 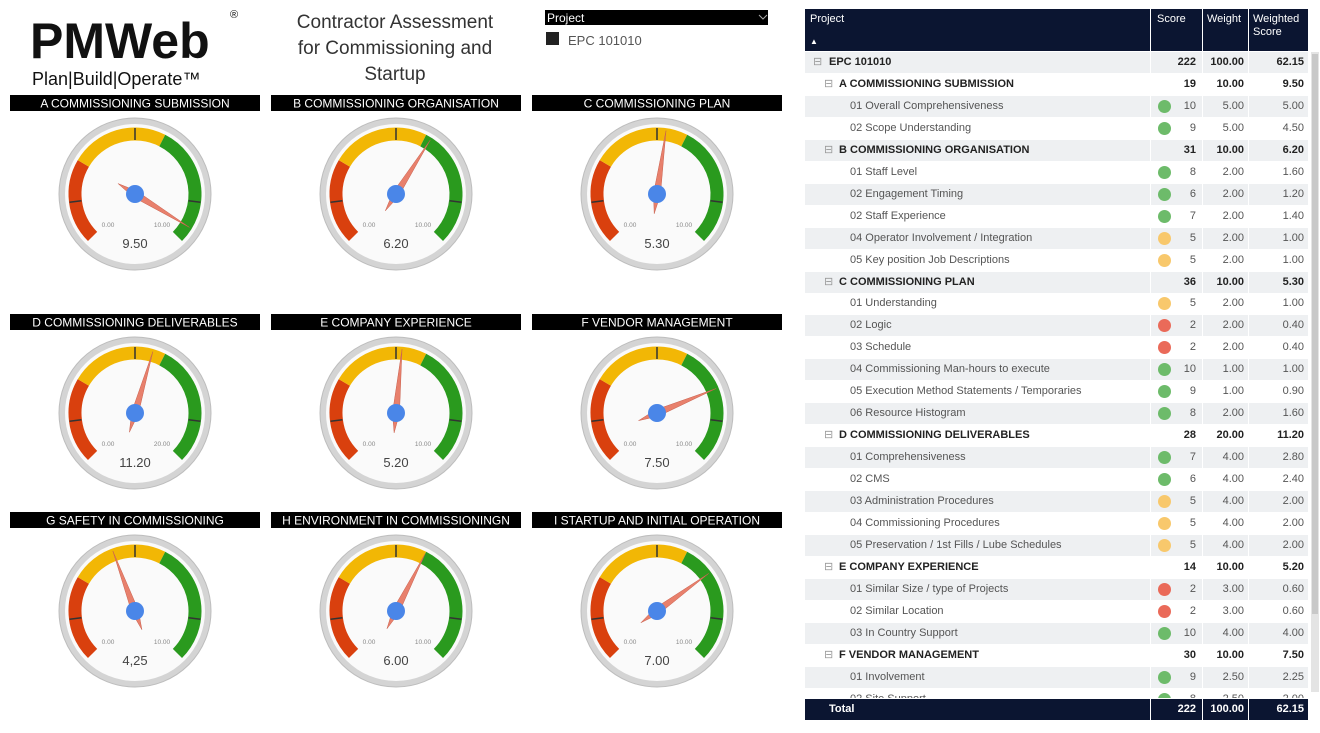 I want to click on row-label: 02 Similar Location, so click(x=897, y=610).